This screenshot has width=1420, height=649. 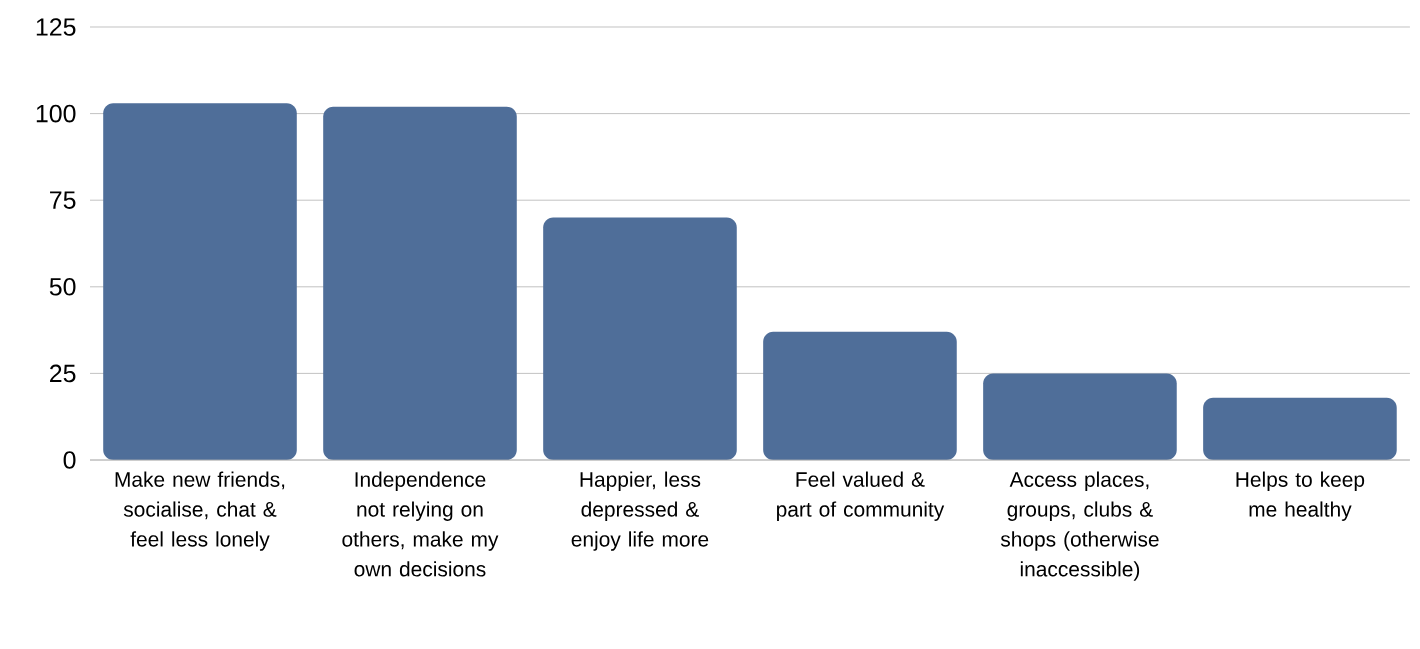 What do you see at coordinates (69, 460) in the screenshot?
I see `y-tick-label: 0` at bounding box center [69, 460].